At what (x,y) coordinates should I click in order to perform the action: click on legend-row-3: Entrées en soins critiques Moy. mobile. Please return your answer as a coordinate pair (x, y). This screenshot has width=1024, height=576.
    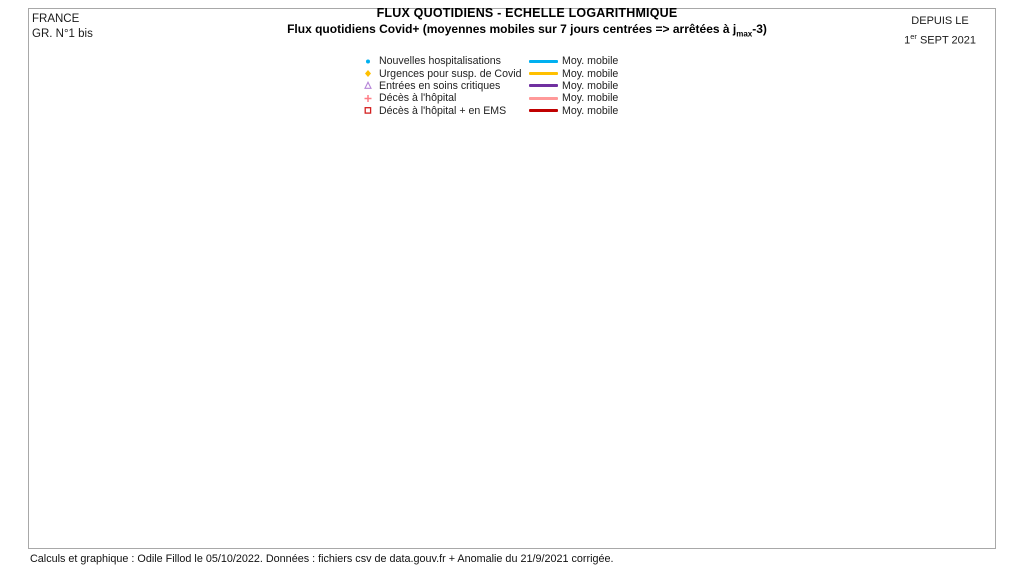
    Looking at the image, I should click on (490, 86).